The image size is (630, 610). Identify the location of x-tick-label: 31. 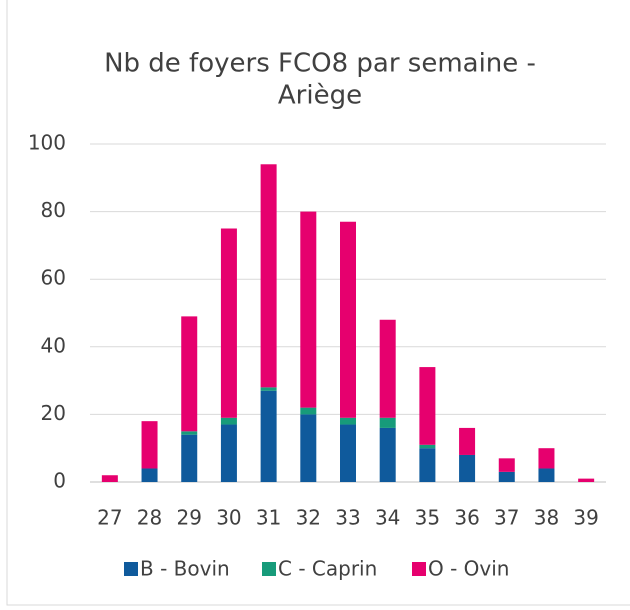
(268, 518).